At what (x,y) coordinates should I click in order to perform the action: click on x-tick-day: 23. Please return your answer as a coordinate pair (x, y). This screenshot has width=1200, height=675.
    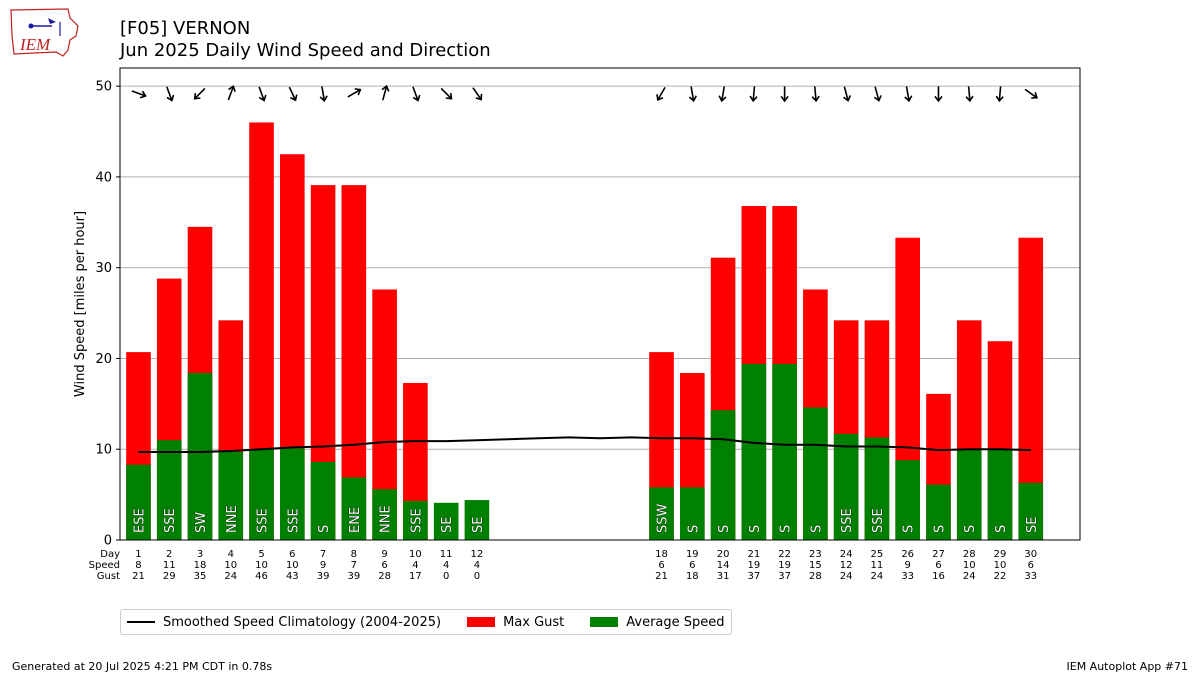
    Looking at the image, I should click on (815, 554).